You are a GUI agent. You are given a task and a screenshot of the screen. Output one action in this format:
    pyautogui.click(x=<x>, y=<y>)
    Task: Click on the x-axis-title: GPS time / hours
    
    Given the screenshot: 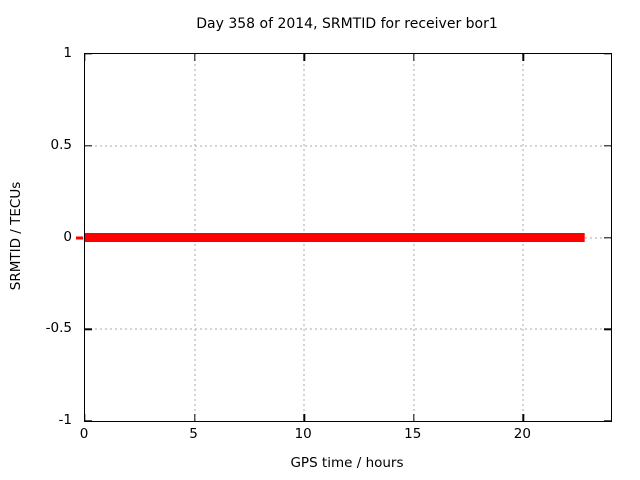 What is the action you would take?
    pyautogui.click(x=347, y=463)
    